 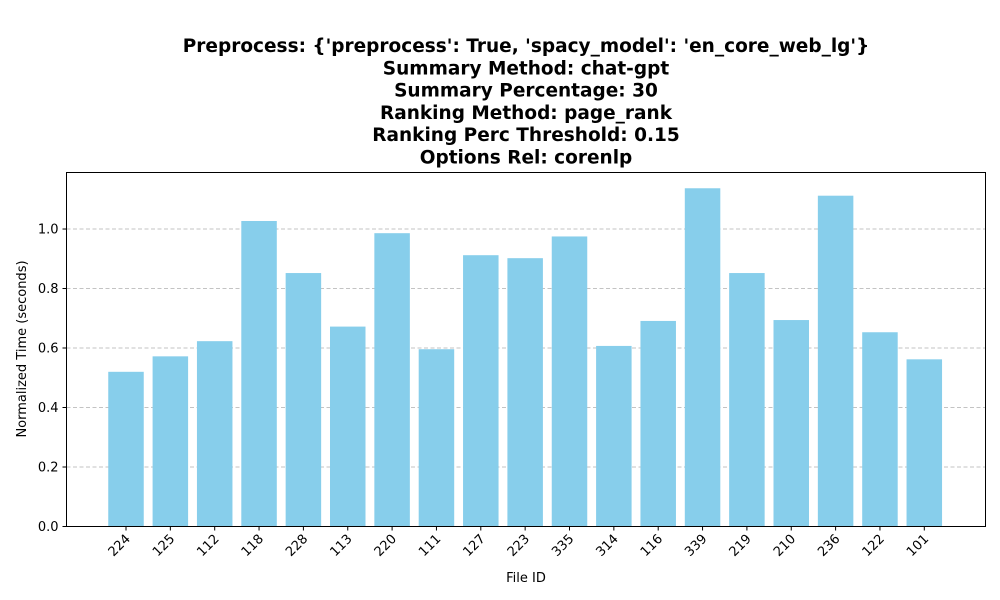 I want to click on x-tick-label: 112, so click(x=208, y=546).